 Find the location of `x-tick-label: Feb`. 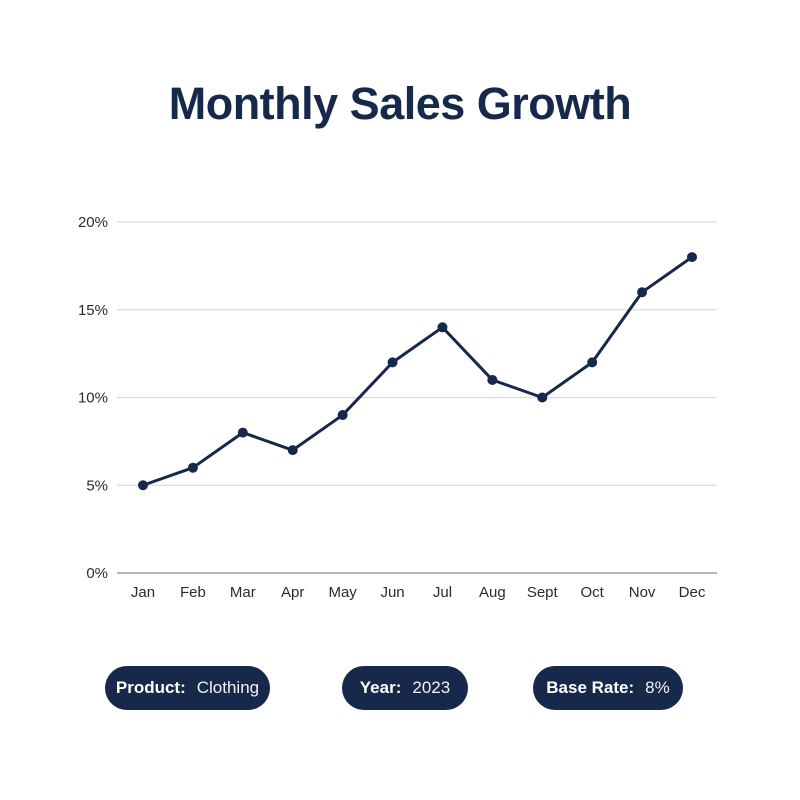

x-tick-label: Feb is located at coordinates (193, 592).